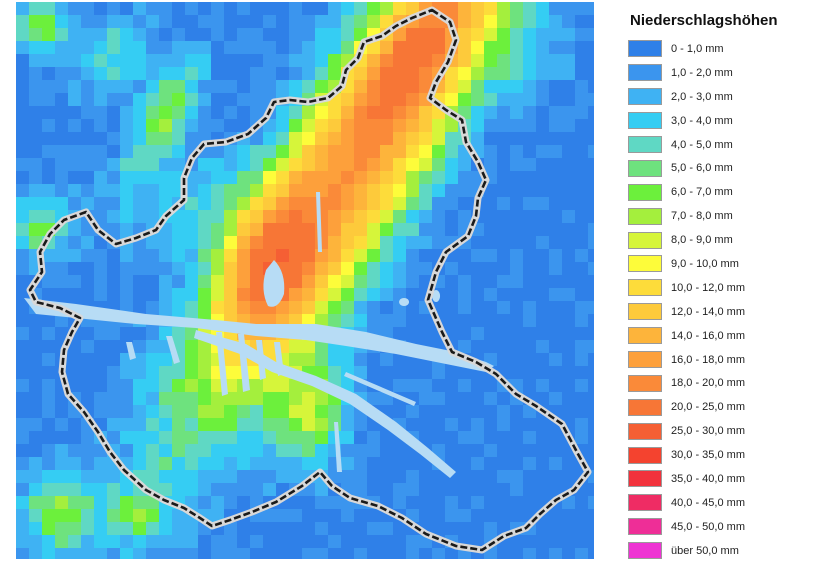  What do you see at coordinates (702, 72) in the screenshot?
I see `legend-label: 1,0 - 2,0 mm` at bounding box center [702, 72].